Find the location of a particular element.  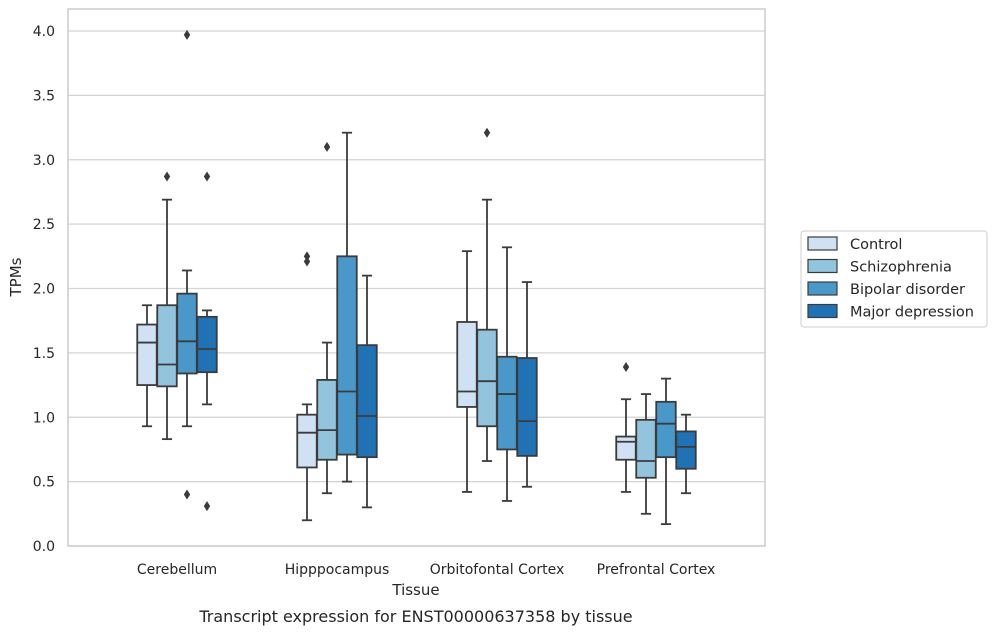

x-tick-label: Orbitofontal Cortex is located at coordinates (497, 570).